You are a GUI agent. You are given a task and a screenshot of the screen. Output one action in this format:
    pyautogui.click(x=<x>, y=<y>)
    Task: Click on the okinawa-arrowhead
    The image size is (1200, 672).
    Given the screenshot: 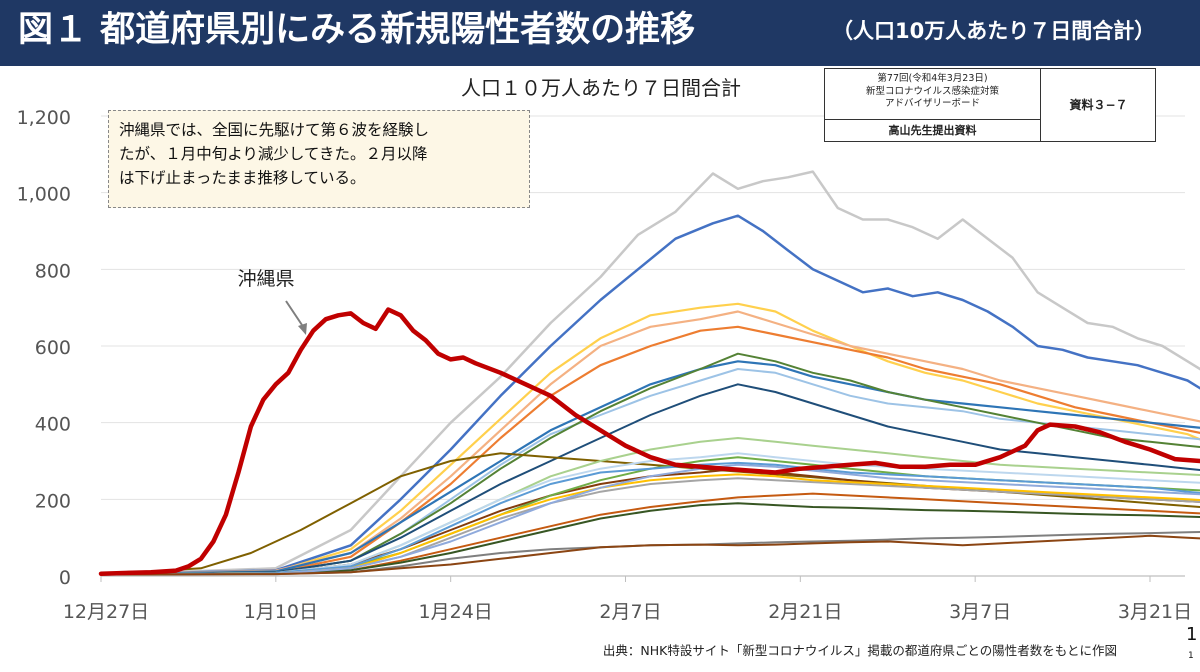 What is the action you would take?
    pyautogui.click(x=302, y=329)
    